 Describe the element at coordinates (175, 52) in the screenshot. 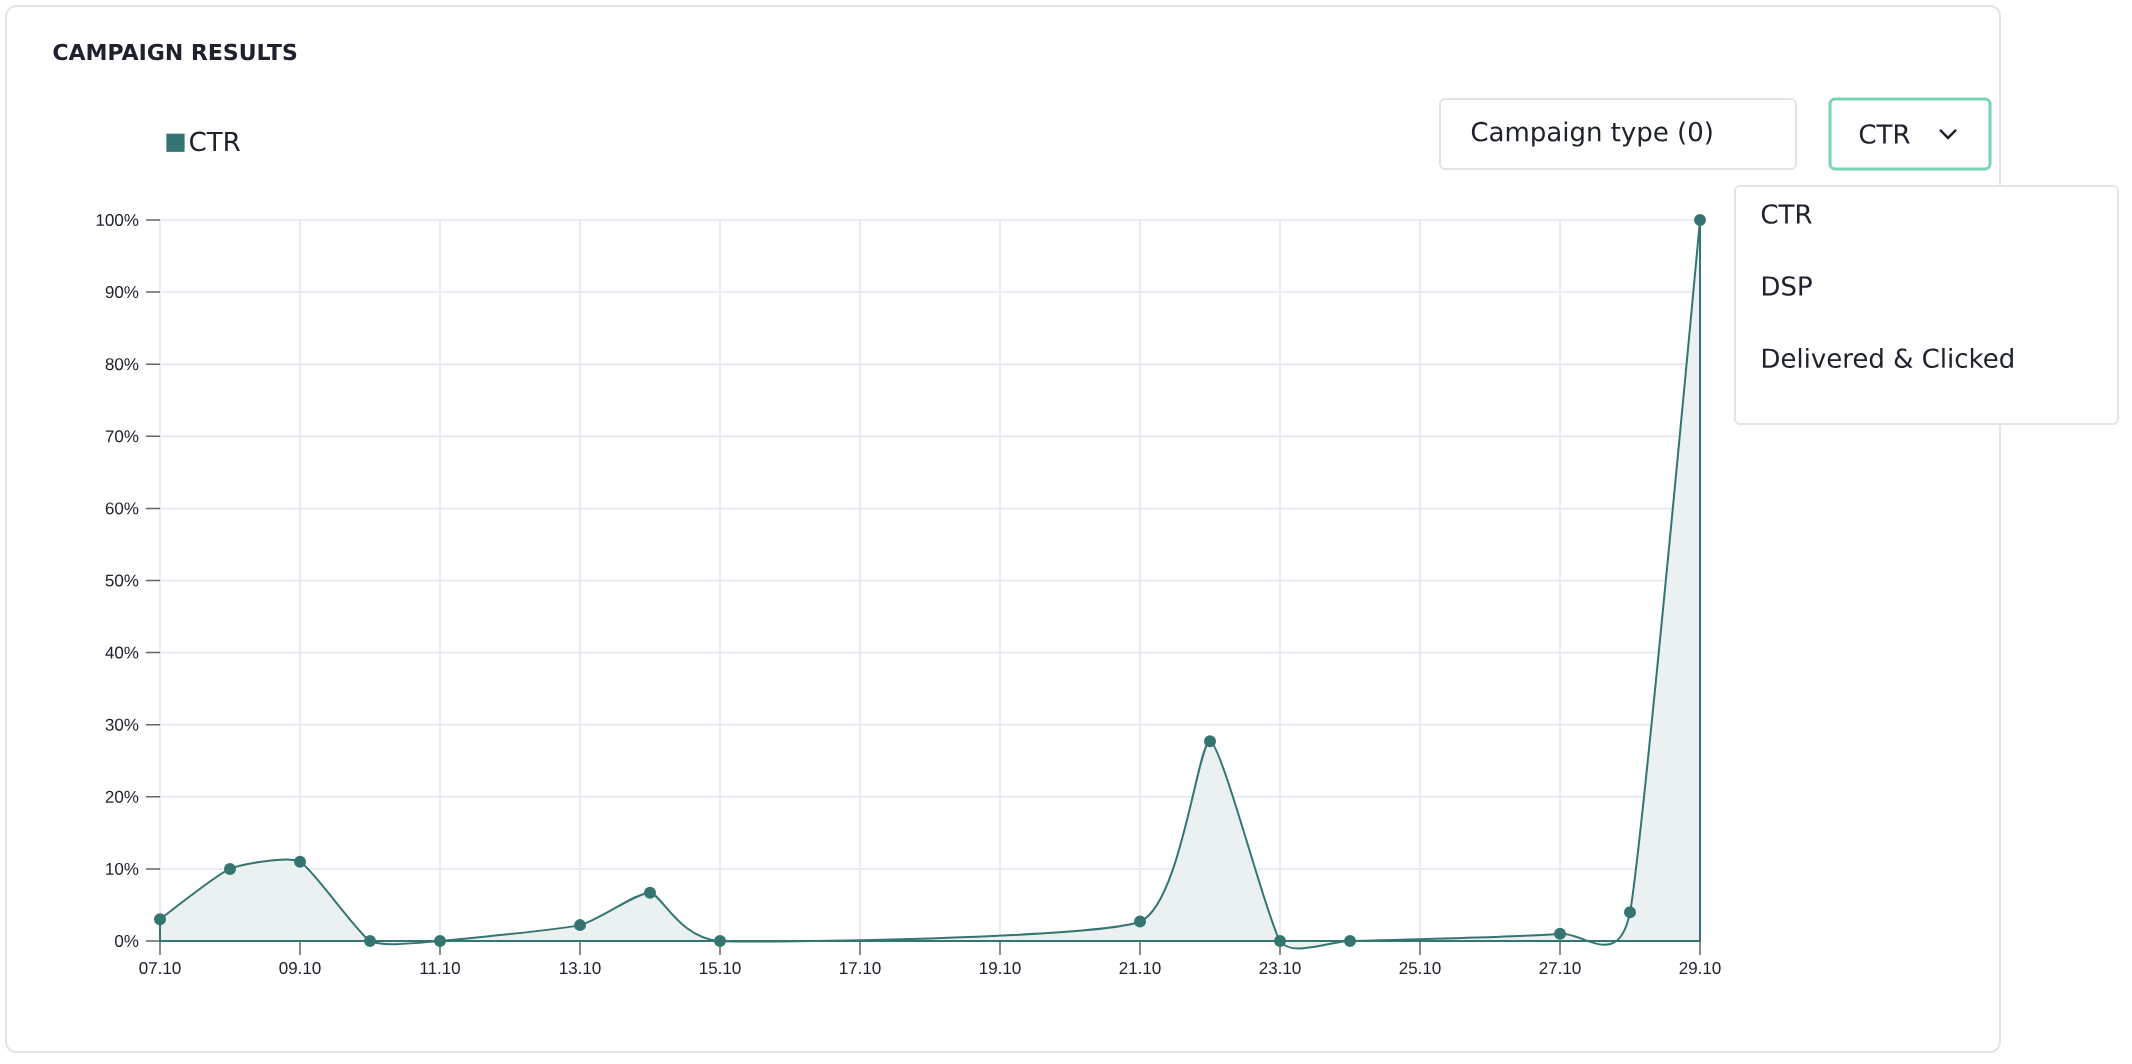

I see `chart-title: CAMPAIGN RESULTS` at that location.